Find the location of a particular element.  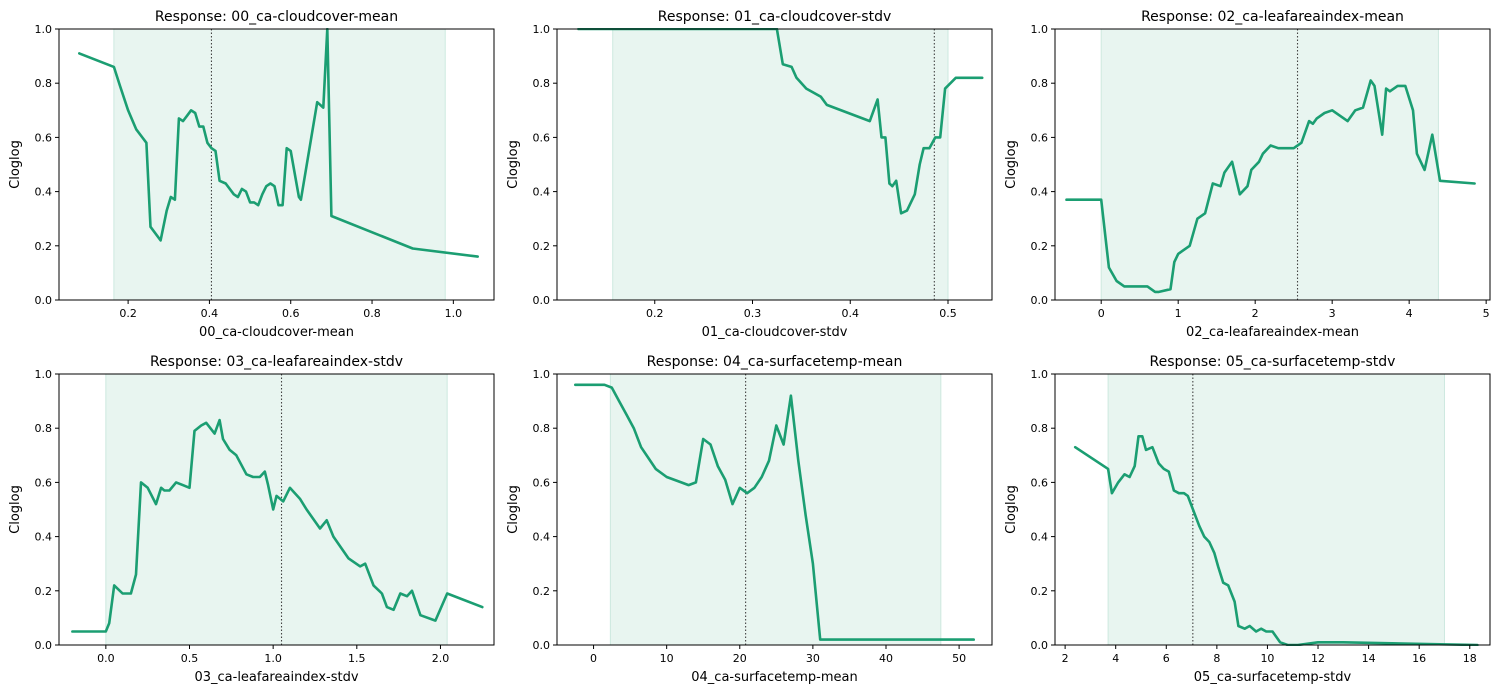

chart-title: Response: 03_ca-leafareaindex-stdv is located at coordinates (276, 362).